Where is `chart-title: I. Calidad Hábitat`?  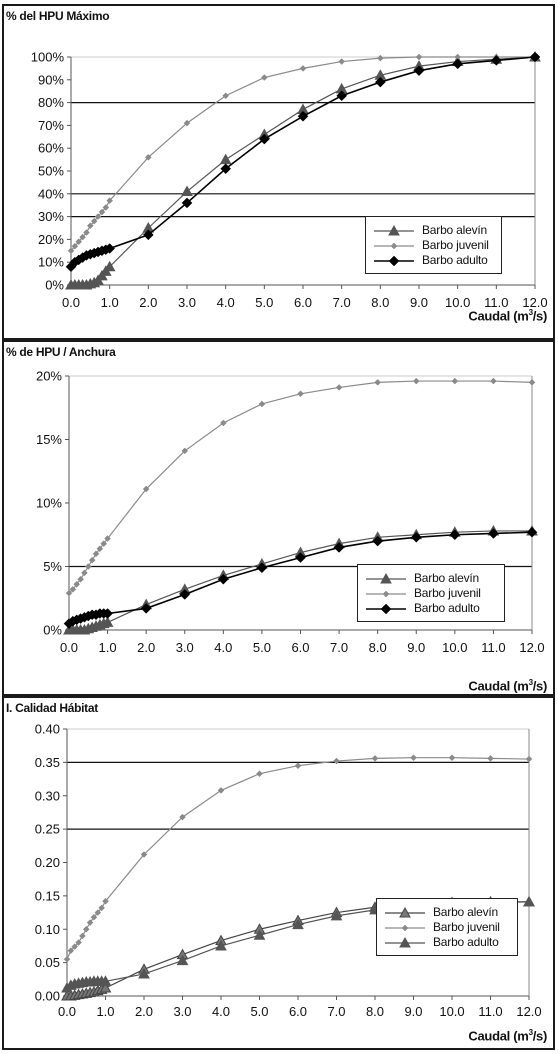 chart-title: I. Calidad Hábitat is located at coordinates (52, 708).